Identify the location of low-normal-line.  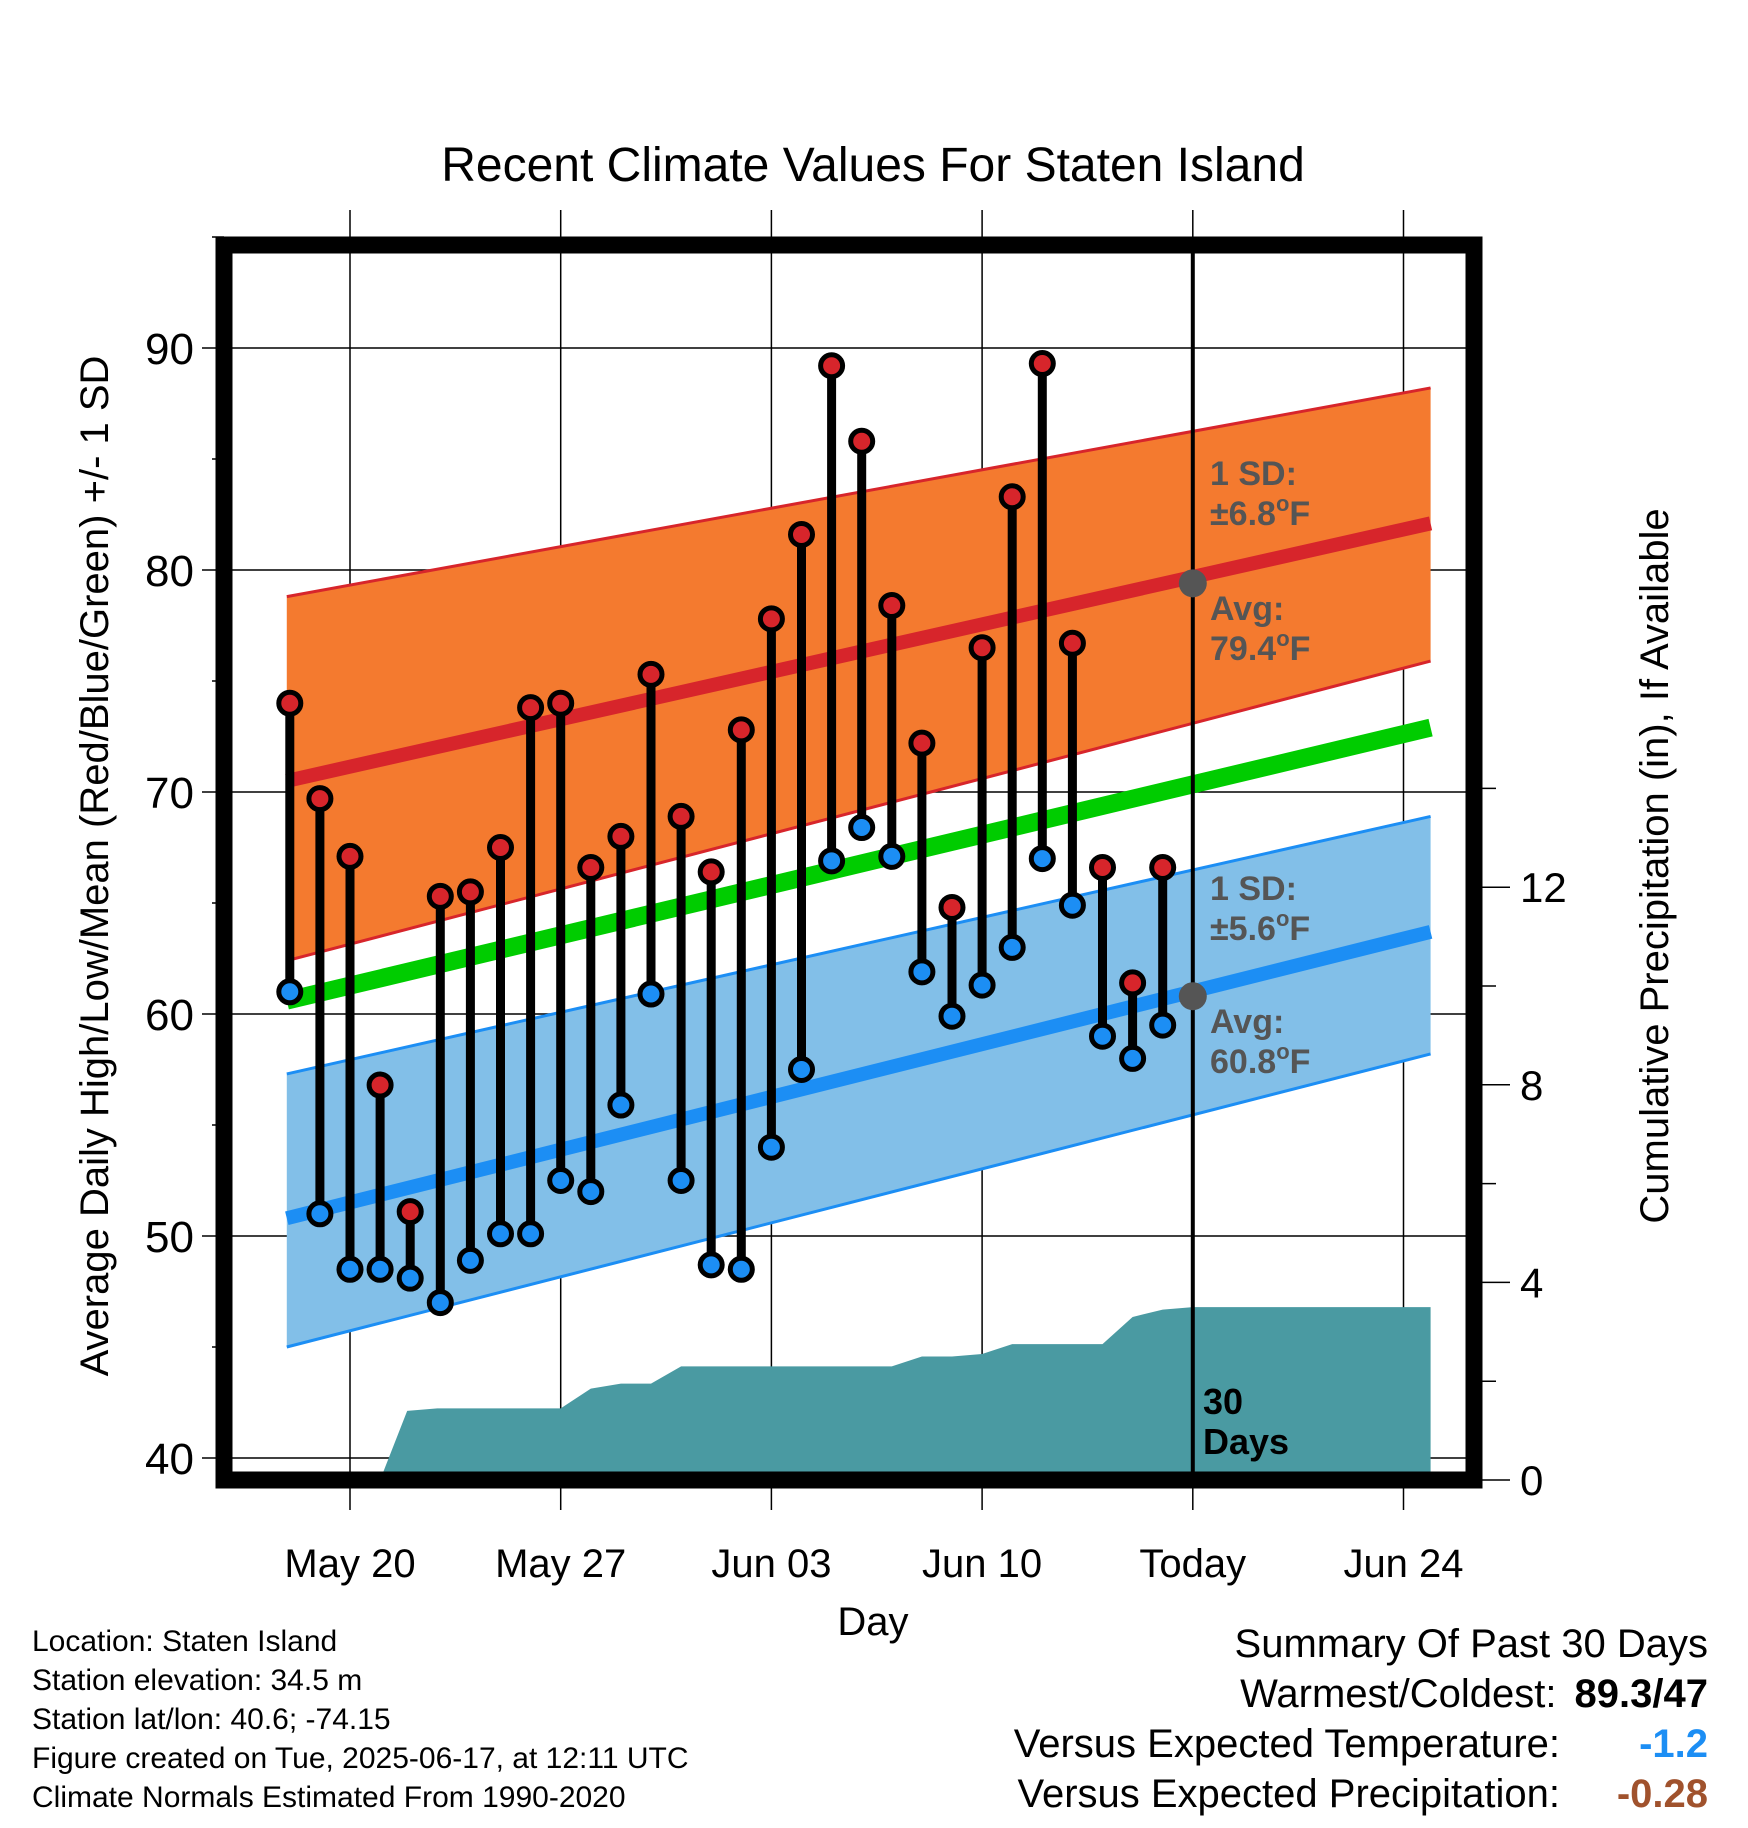
(859, 1075).